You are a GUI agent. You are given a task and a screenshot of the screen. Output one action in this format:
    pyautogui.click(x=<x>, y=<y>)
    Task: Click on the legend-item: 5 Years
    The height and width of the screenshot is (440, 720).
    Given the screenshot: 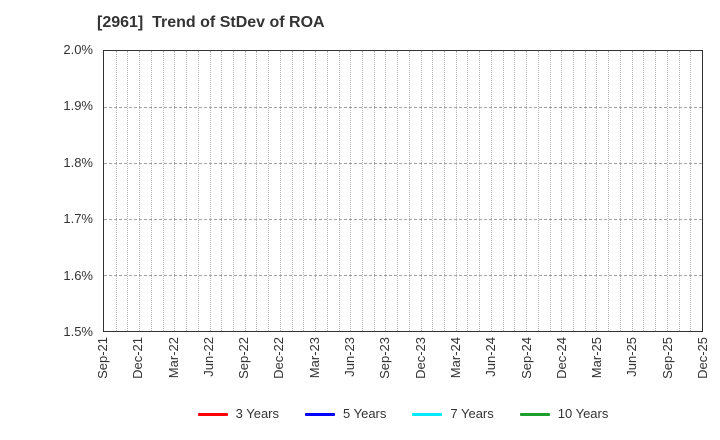 What is the action you would take?
    pyautogui.click(x=345, y=414)
    